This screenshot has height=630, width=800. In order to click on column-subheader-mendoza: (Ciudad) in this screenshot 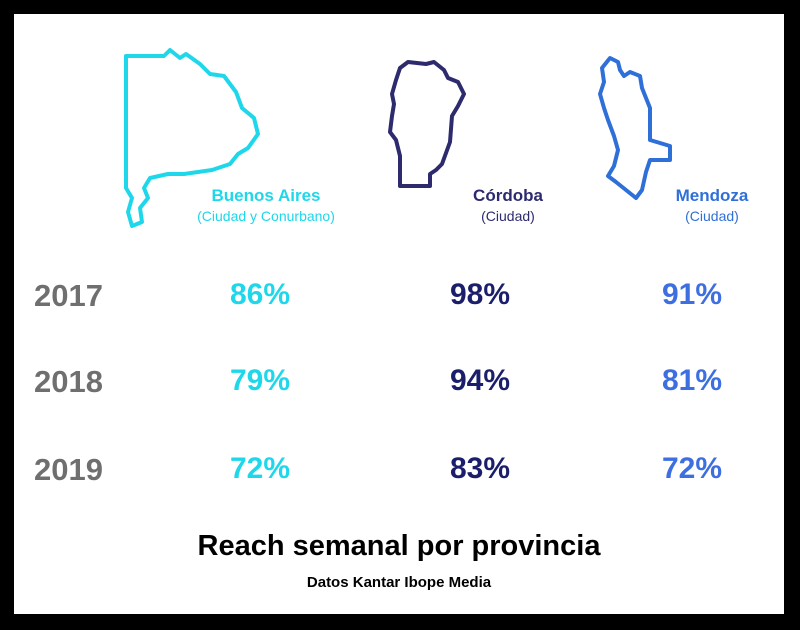, I will do `click(712, 216)`.